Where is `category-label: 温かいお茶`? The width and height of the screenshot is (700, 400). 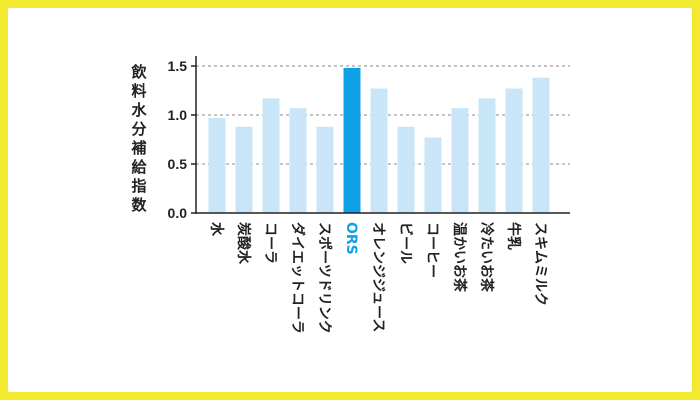 category-label: 温かいお茶 is located at coordinates (459, 257).